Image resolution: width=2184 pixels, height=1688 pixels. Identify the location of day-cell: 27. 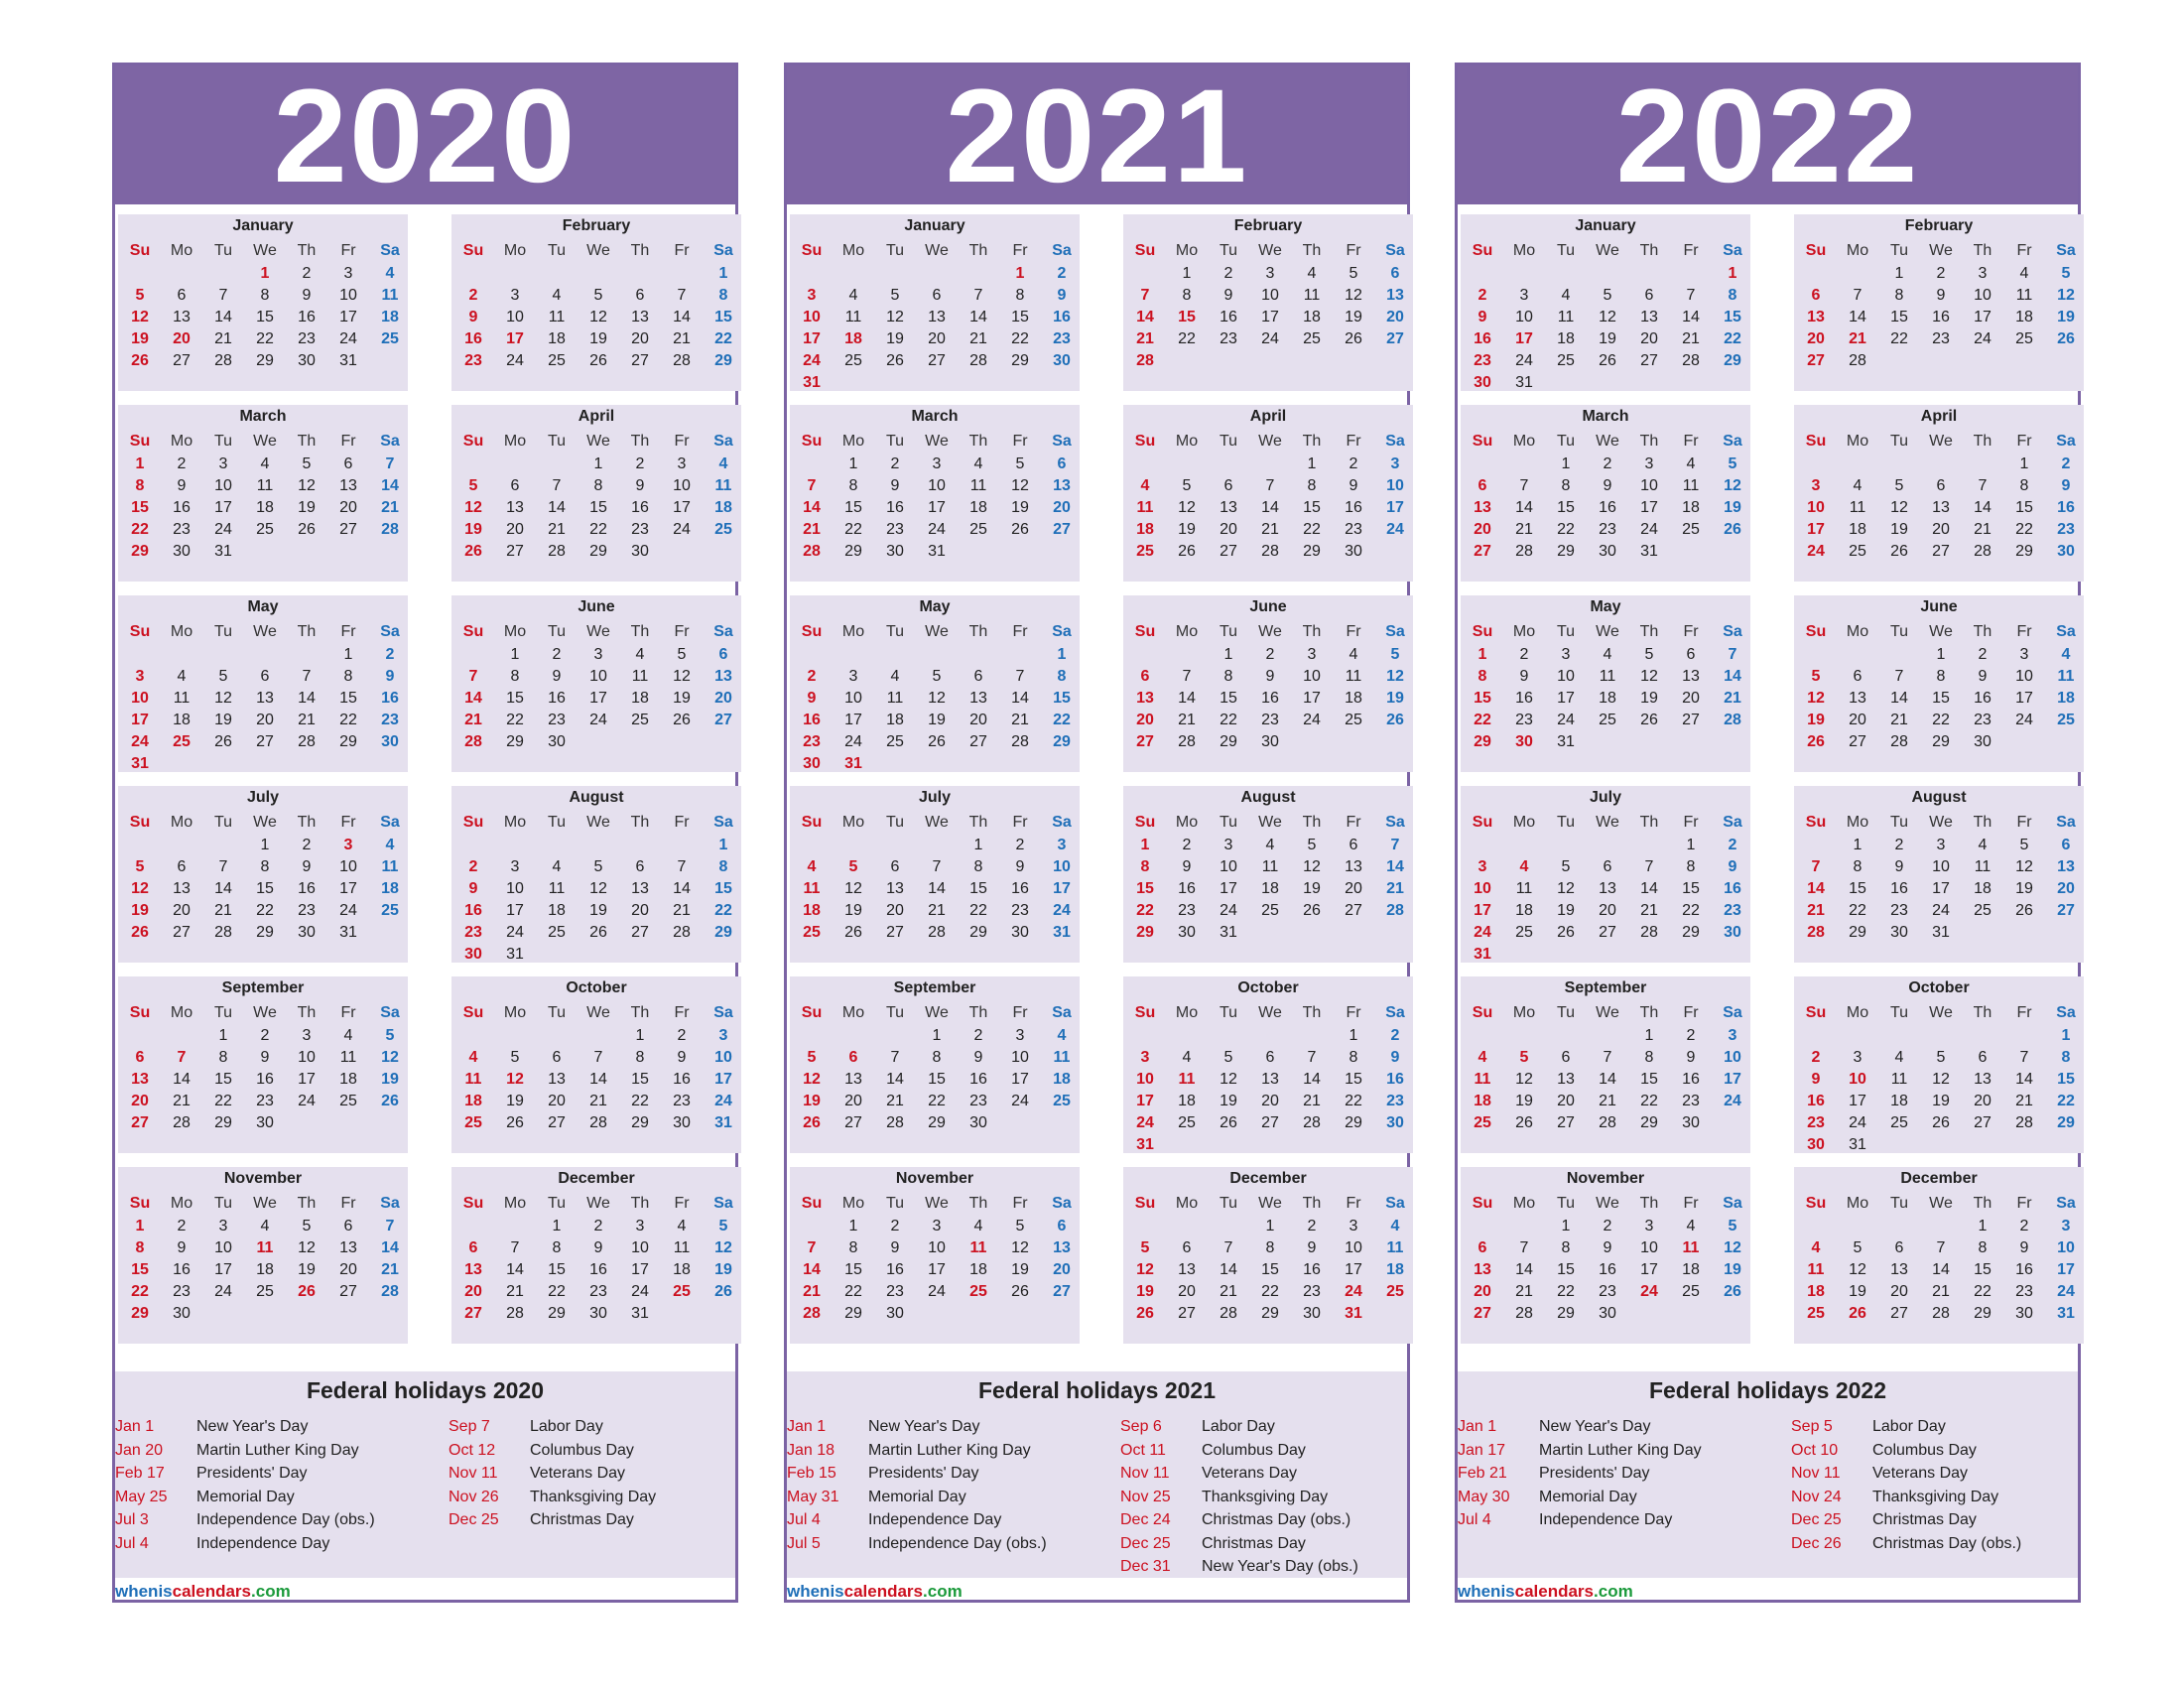
(1607, 933).